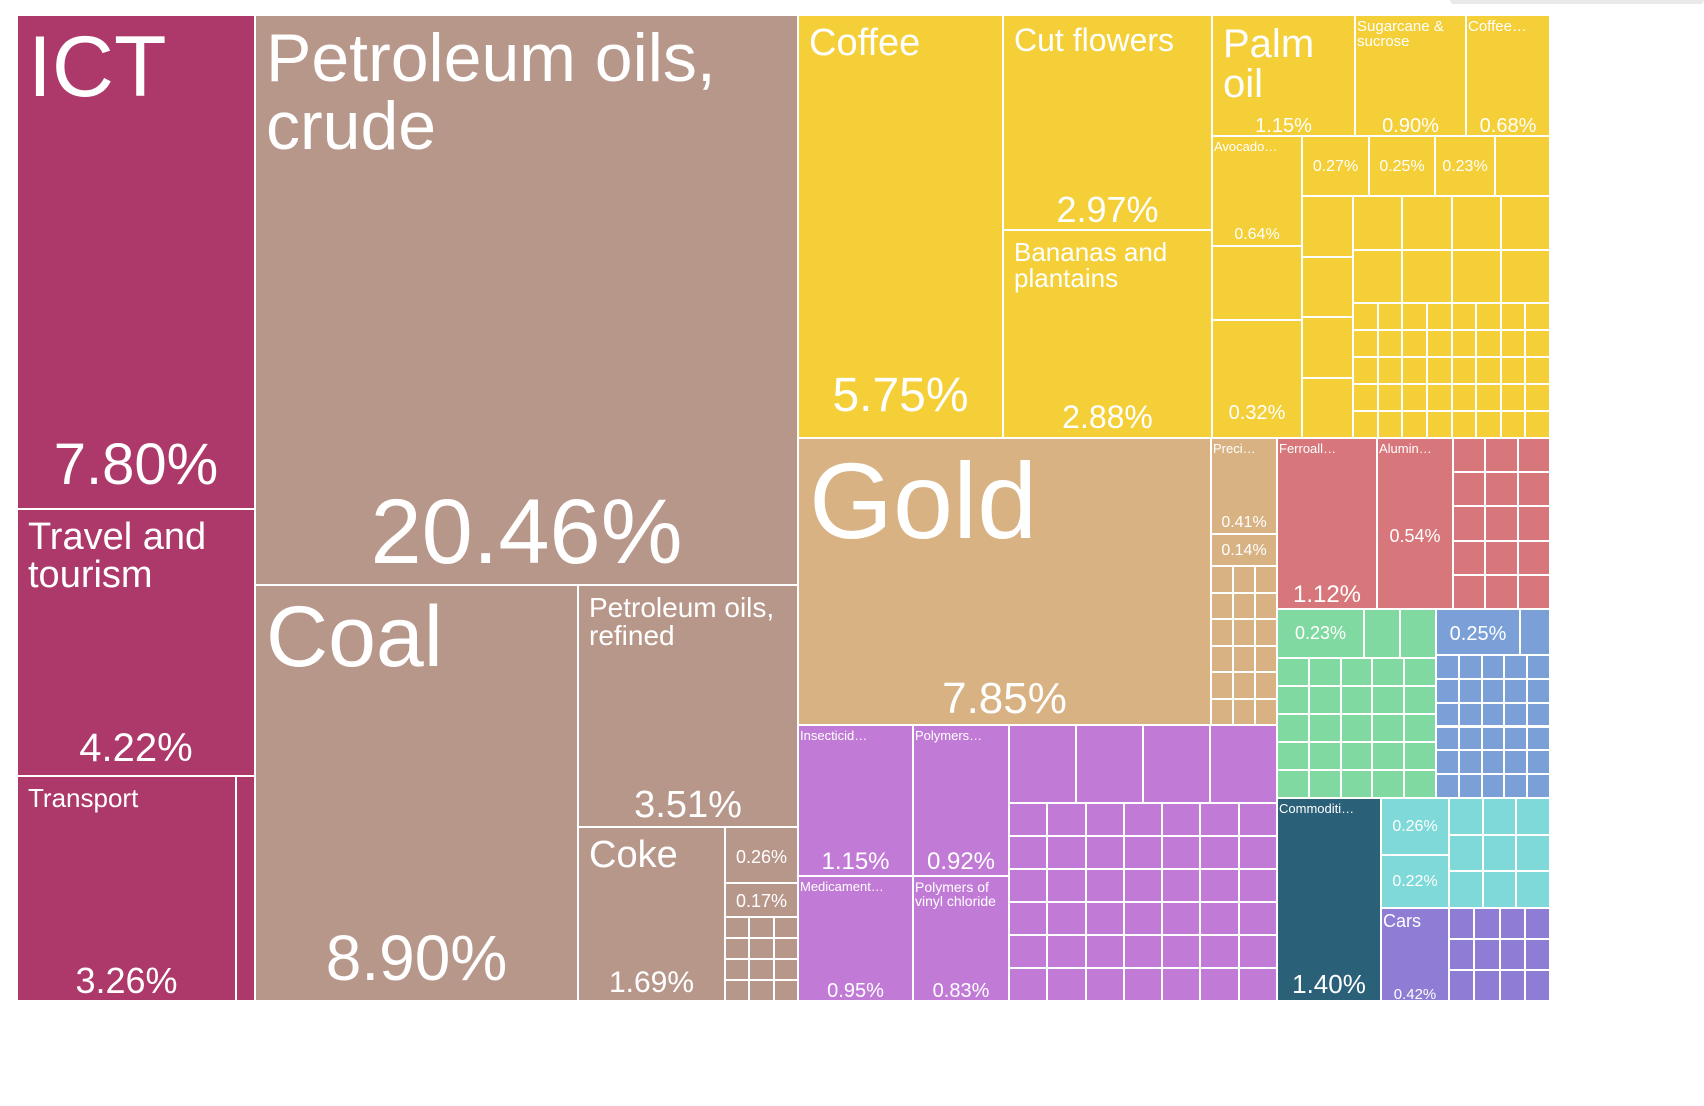 The height and width of the screenshot is (1106, 1704). What do you see at coordinates (1329, 899) in the screenshot?
I see `treemap-tile-32: Commoditi… 1.40%` at bounding box center [1329, 899].